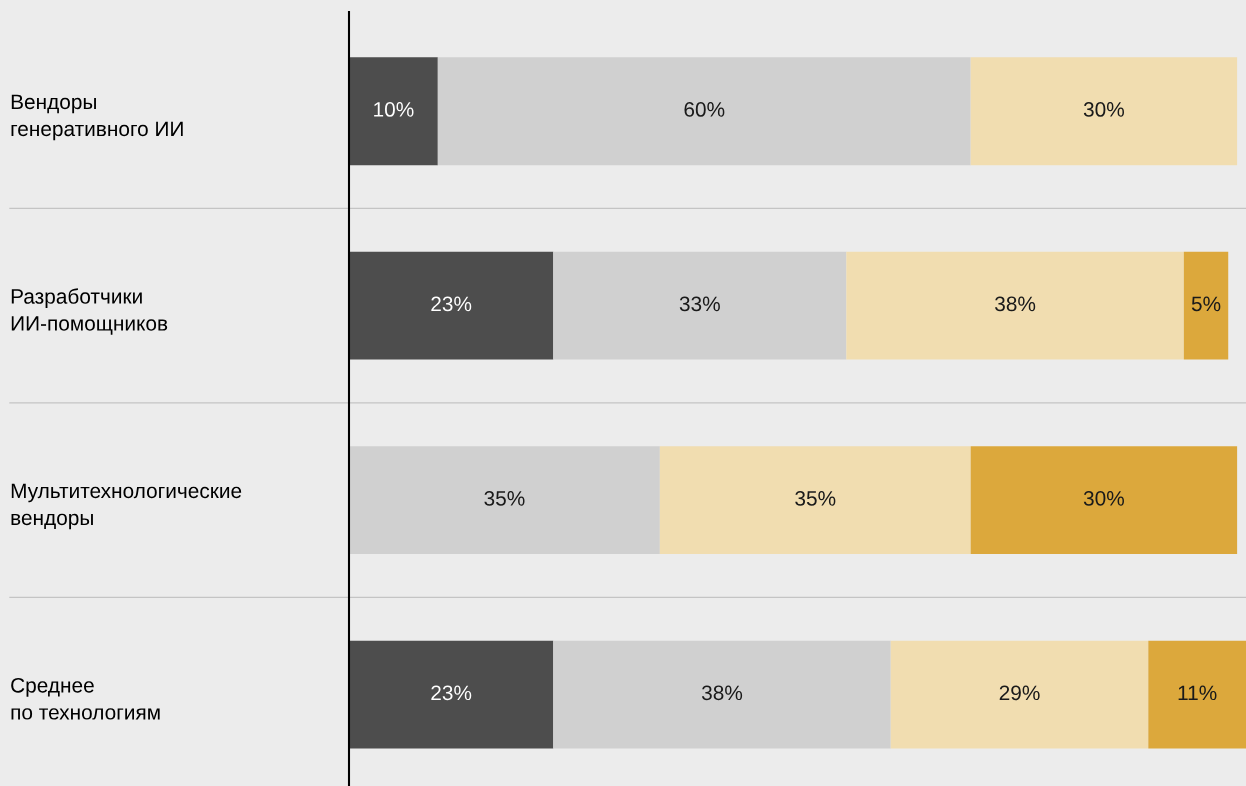 The width and height of the screenshot is (1246, 786). I want to click on data-label: 60%, so click(704, 109).